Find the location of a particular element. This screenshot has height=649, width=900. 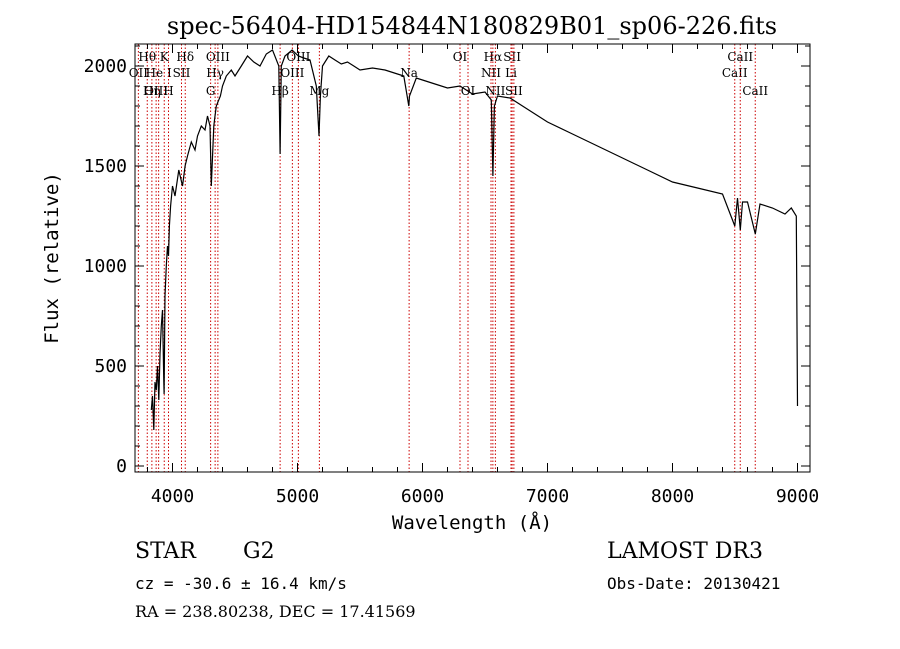

line-label: Hγ is located at coordinates (215, 73).